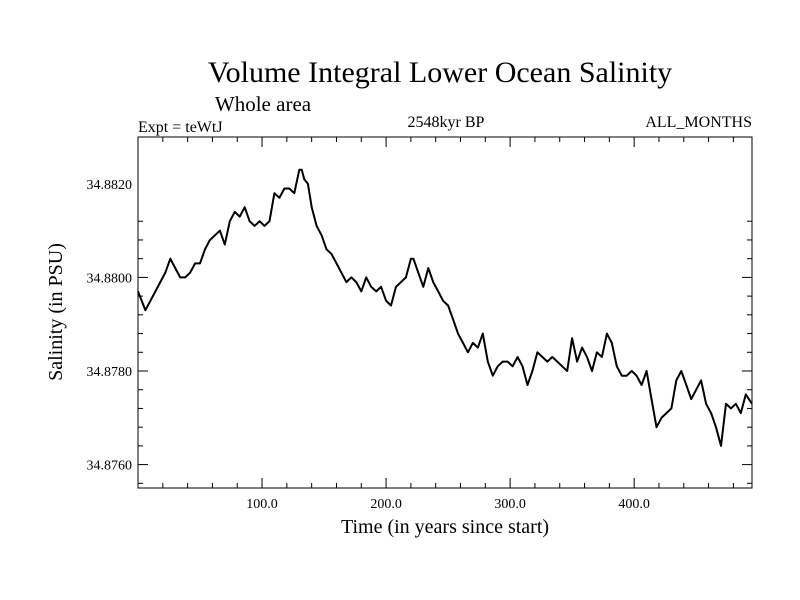 This screenshot has width=800, height=600. I want to click on y-tick-label: 34.8800, so click(110, 278).